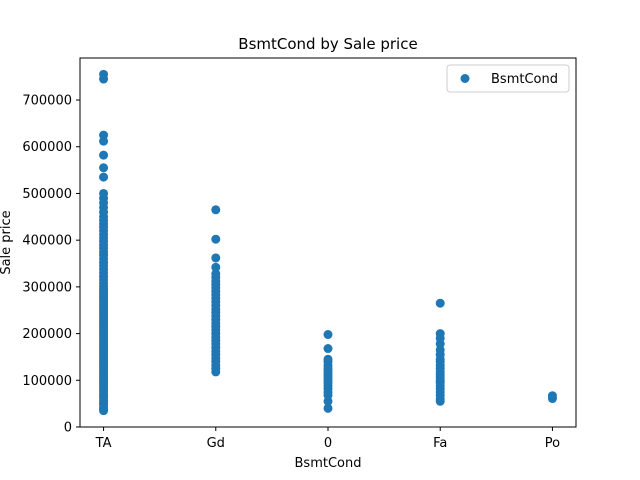  I want to click on y-tick-label: 700000, so click(47, 101).